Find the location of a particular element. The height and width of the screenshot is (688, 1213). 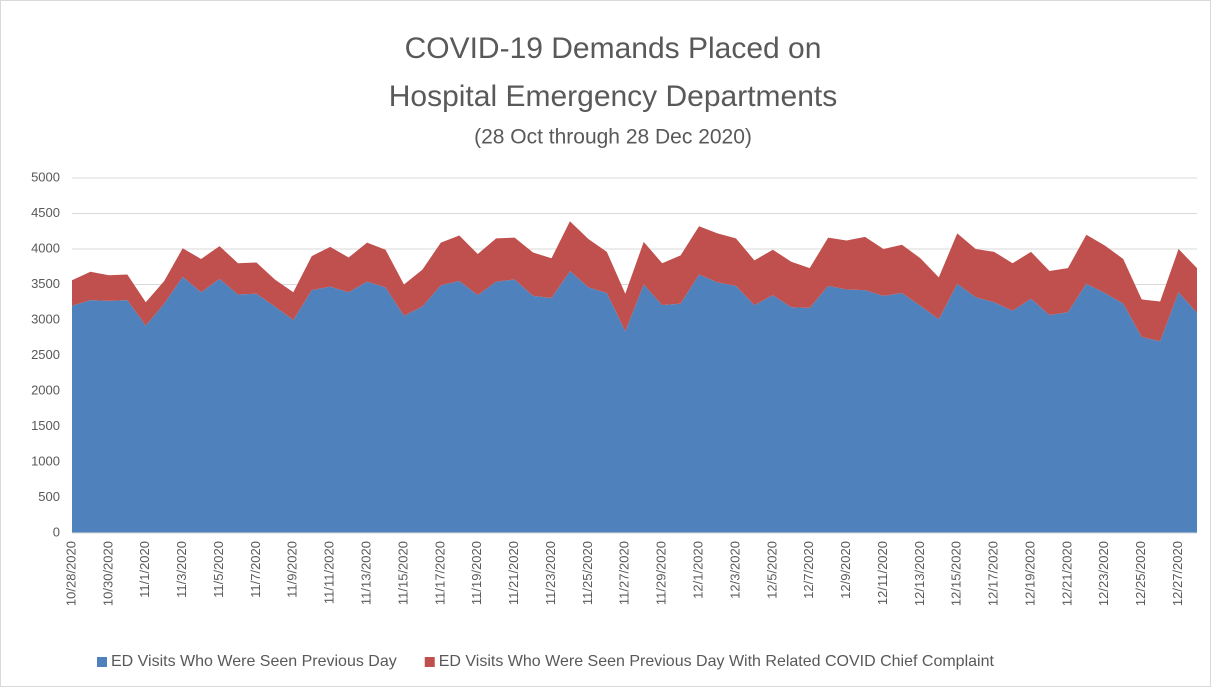

x-tick-label: 11/3/2020 is located at coordinates (181, 569).